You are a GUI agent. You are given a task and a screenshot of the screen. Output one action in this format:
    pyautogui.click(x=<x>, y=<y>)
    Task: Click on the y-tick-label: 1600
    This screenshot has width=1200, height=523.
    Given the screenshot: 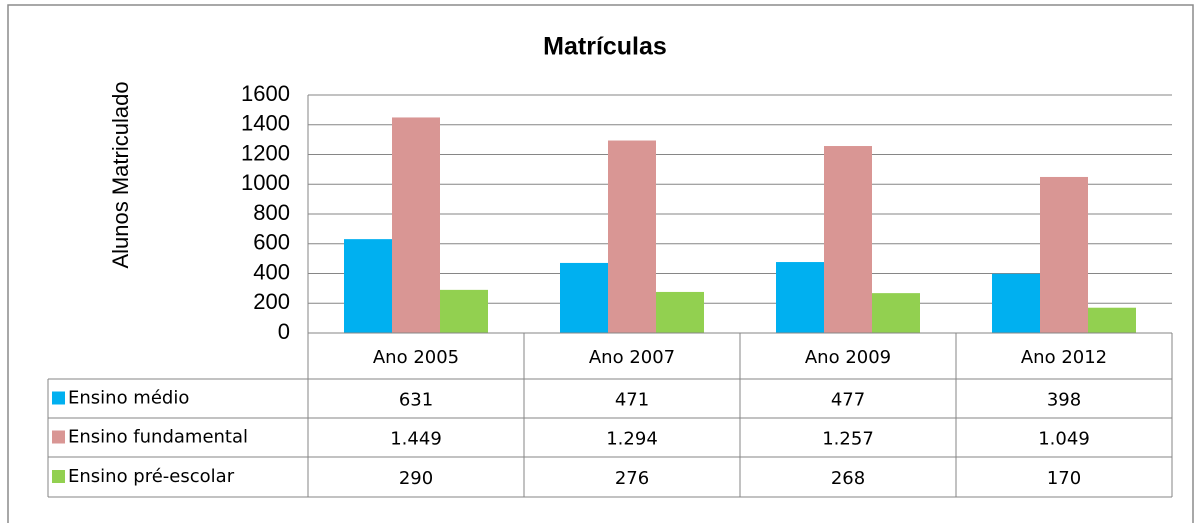 What is the action you would take?
    pyautogui.click(x=265, y=93)
    